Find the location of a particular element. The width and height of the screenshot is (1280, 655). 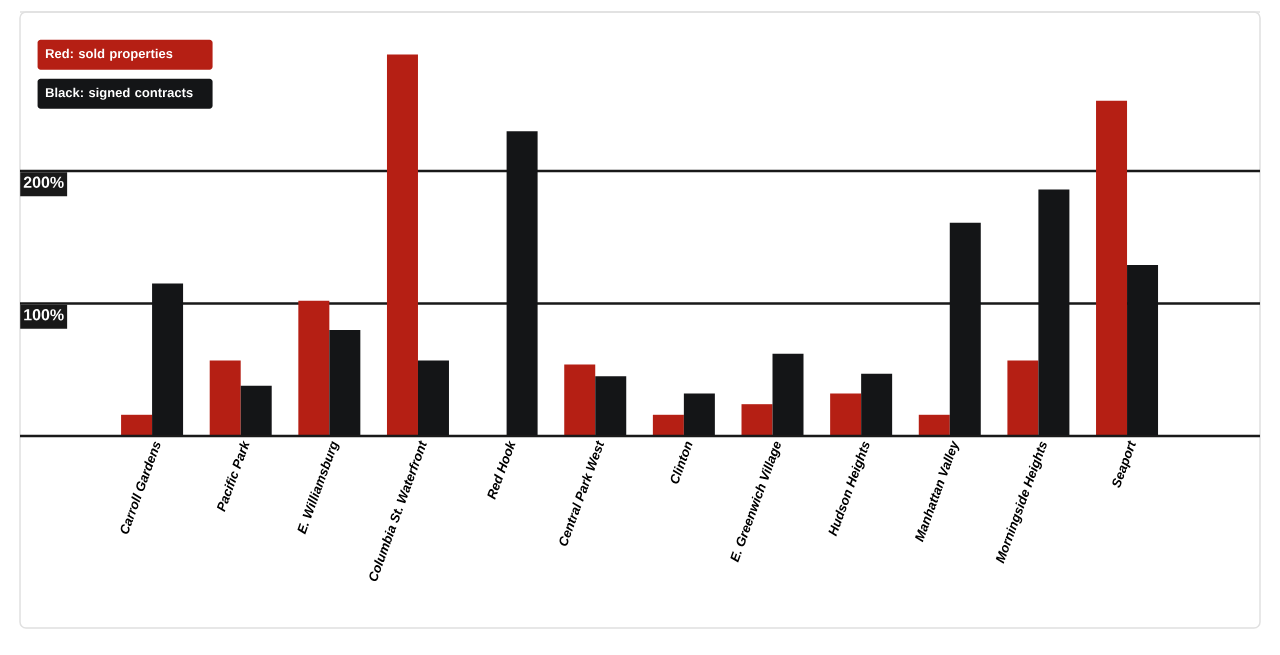

x-tick-label: Pacific Park is located at coordinates (233, 476).